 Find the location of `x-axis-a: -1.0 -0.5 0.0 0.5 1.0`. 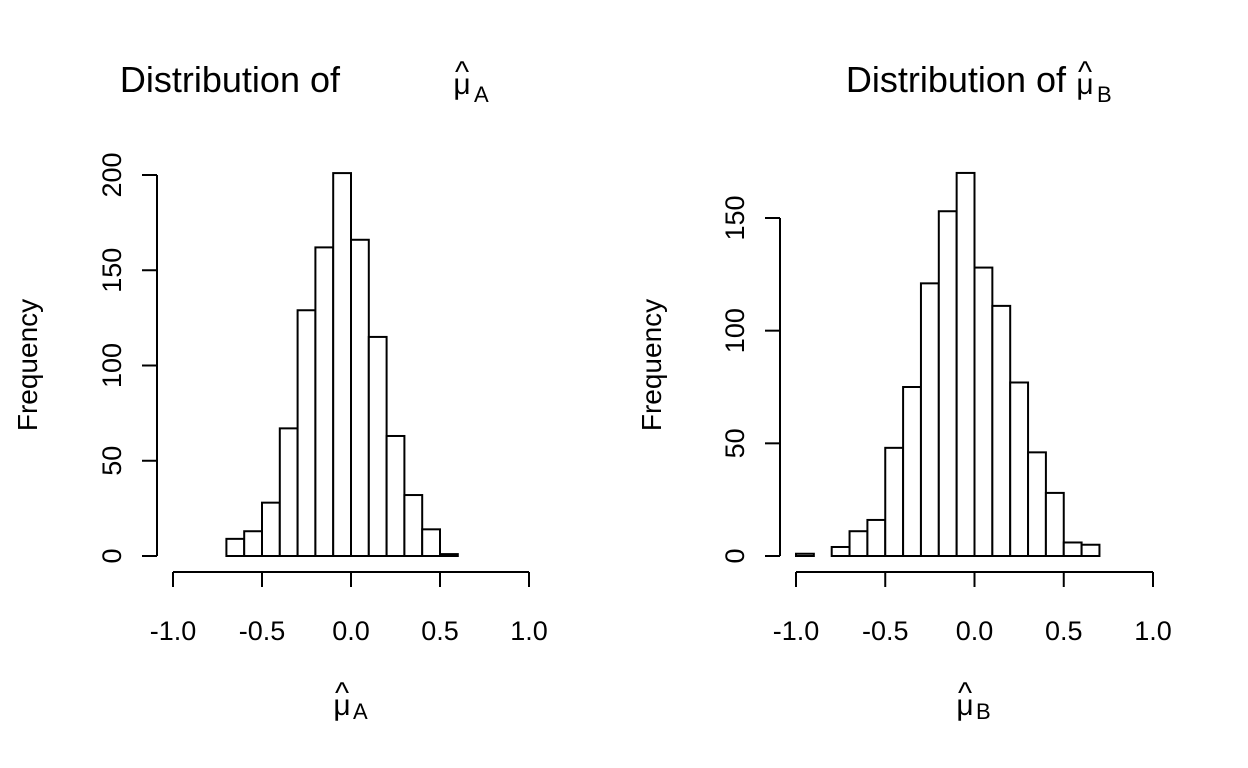

x-axis-a: -1.0 -0.5 0.0 0.5 1.0 is located at coordinates (349, 608).